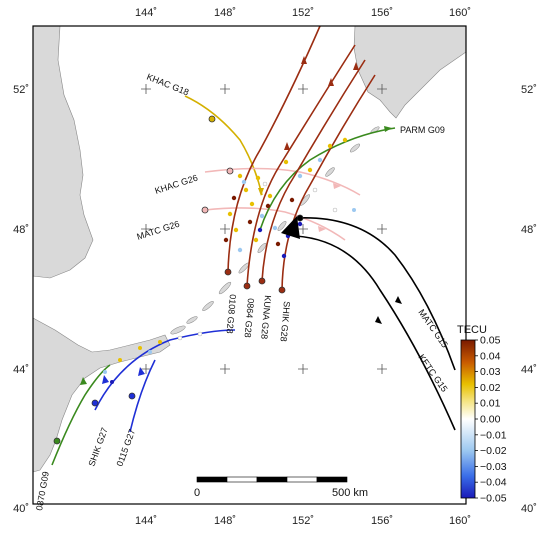 The image size is (550, 535). Describe the element at coordinates (57, 441) in the screenshot. I see `start-0870-g09` at that location.